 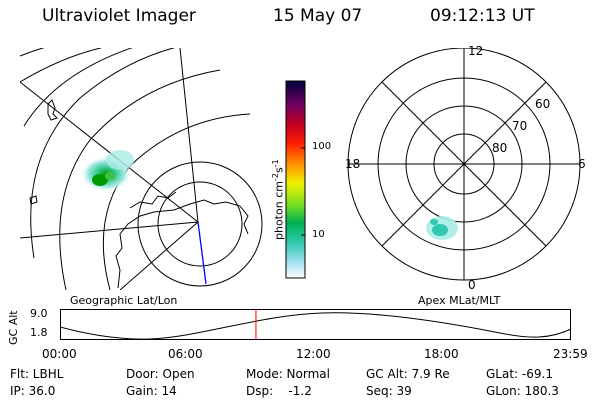 I want to click on time-tick-0600: 06:00, so click(x=185, y=354).